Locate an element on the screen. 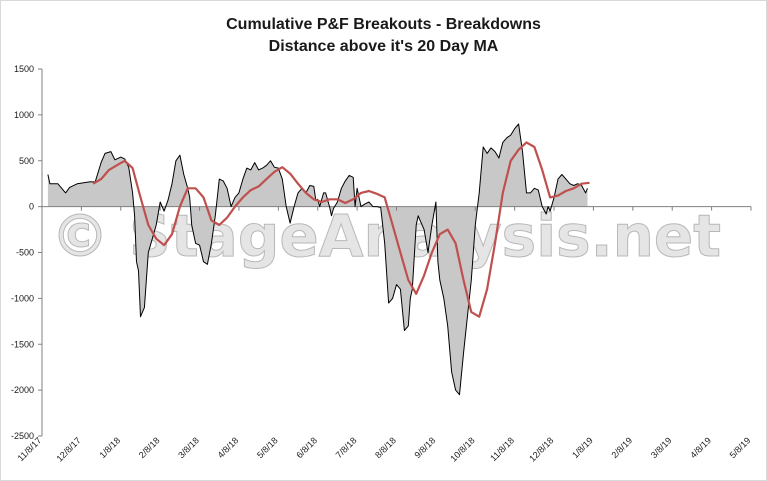 The height and width of the screenshot is (481, 767). x-tick-label: 2/8/19 is located at coordinates (621, 447).